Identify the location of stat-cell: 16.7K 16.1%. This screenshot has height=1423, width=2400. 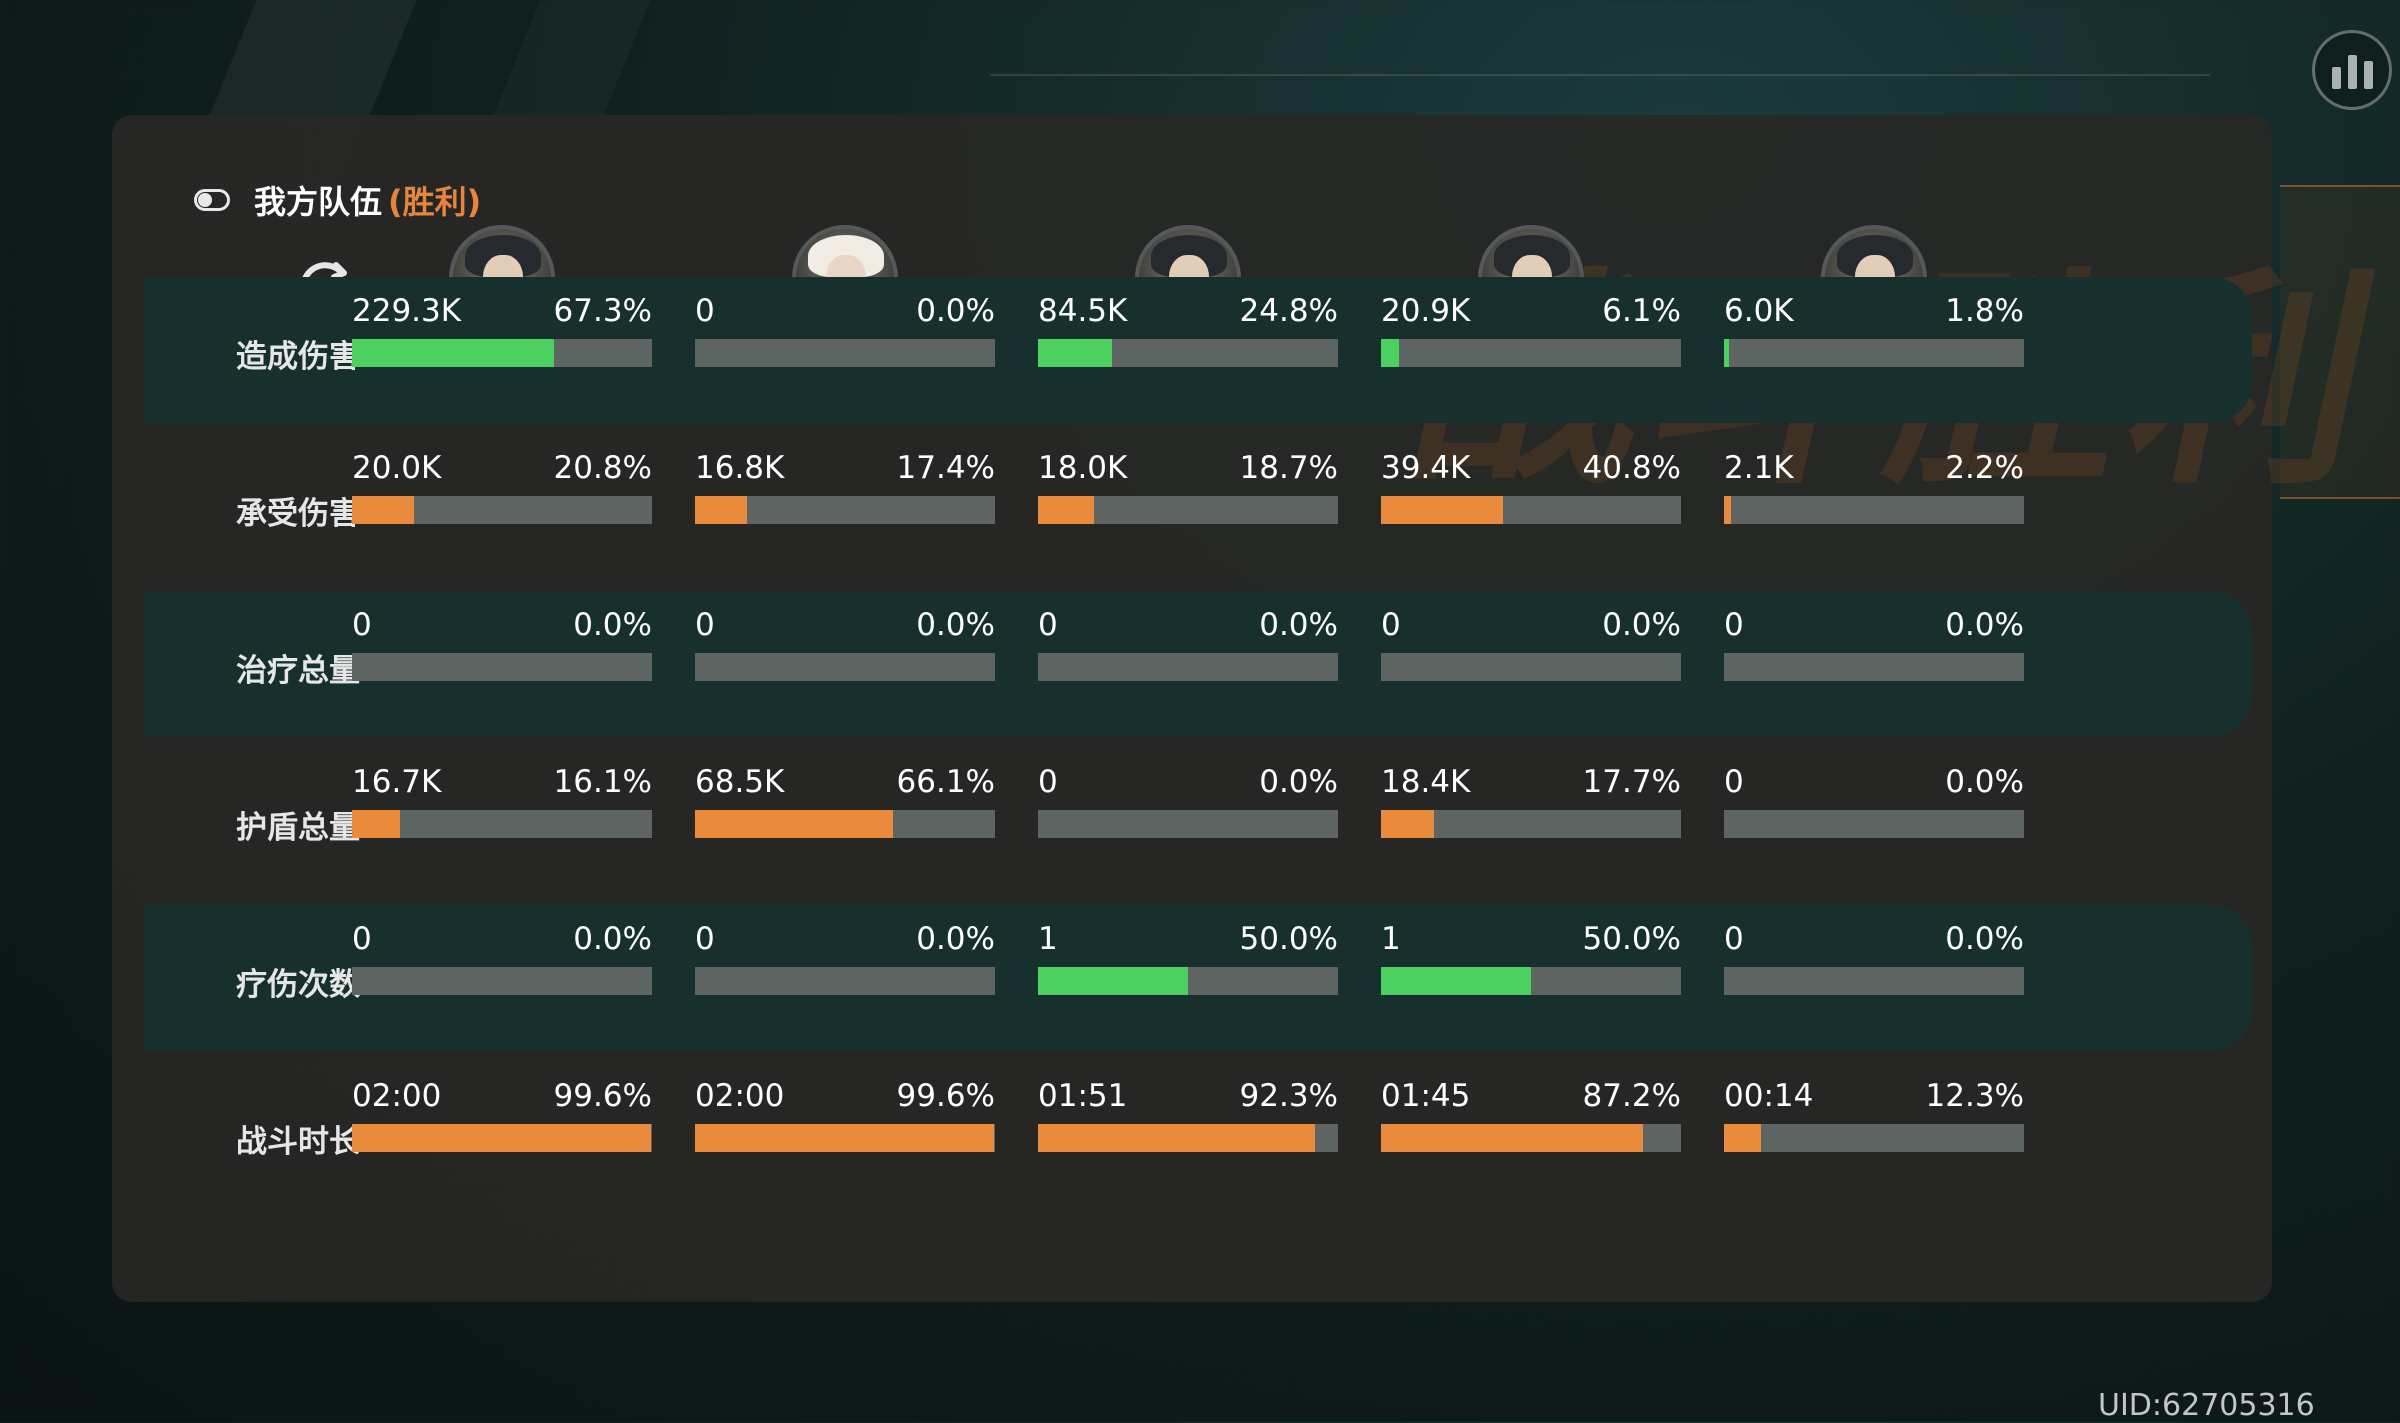
(502, 800).